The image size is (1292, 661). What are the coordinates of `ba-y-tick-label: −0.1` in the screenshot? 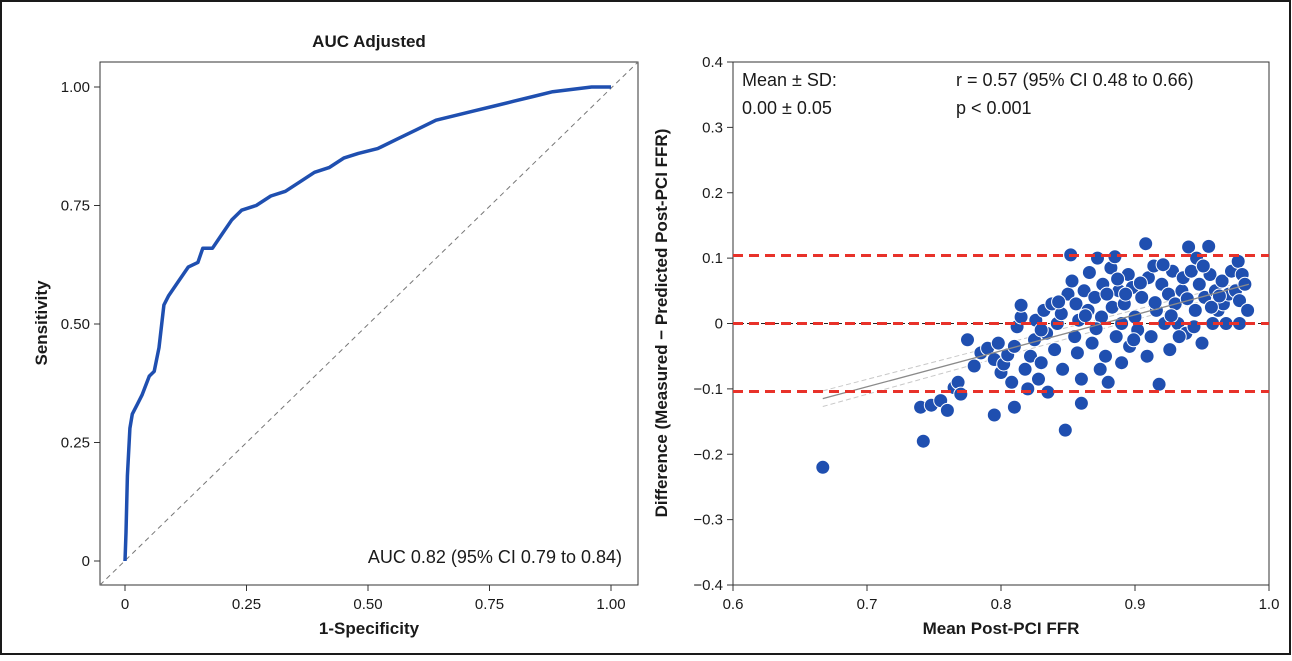 It's located at (708, 389).